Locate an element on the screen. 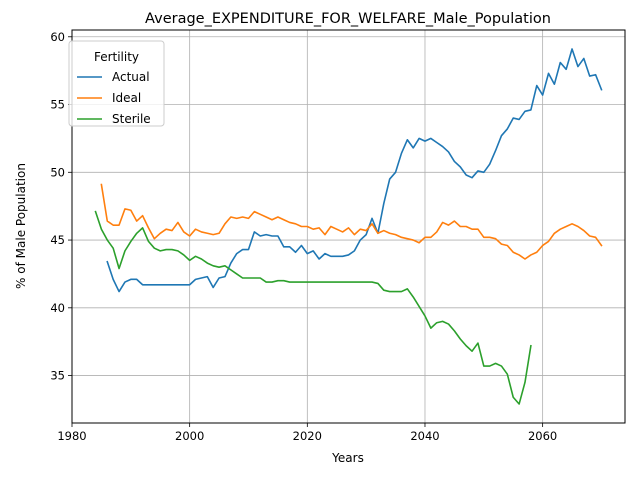  y-tick-label: 35 is located at coordinates (57, 376).